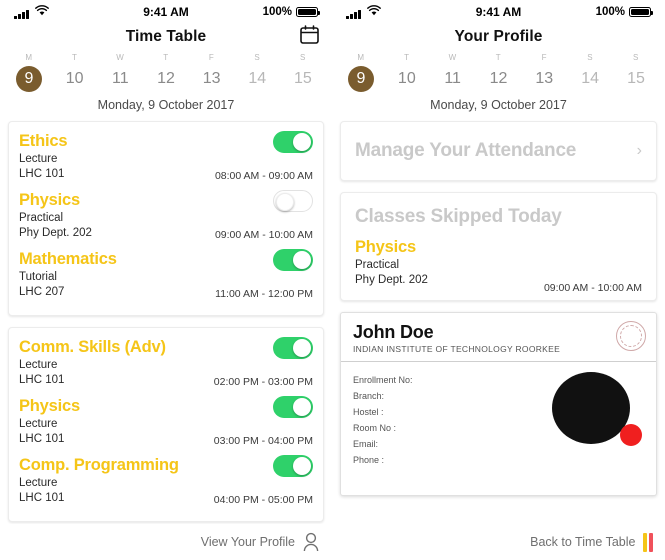 Image resolution: width=665 pixels, height=560 pixels. I want to click on day-of-week: F, so click(544, 57).